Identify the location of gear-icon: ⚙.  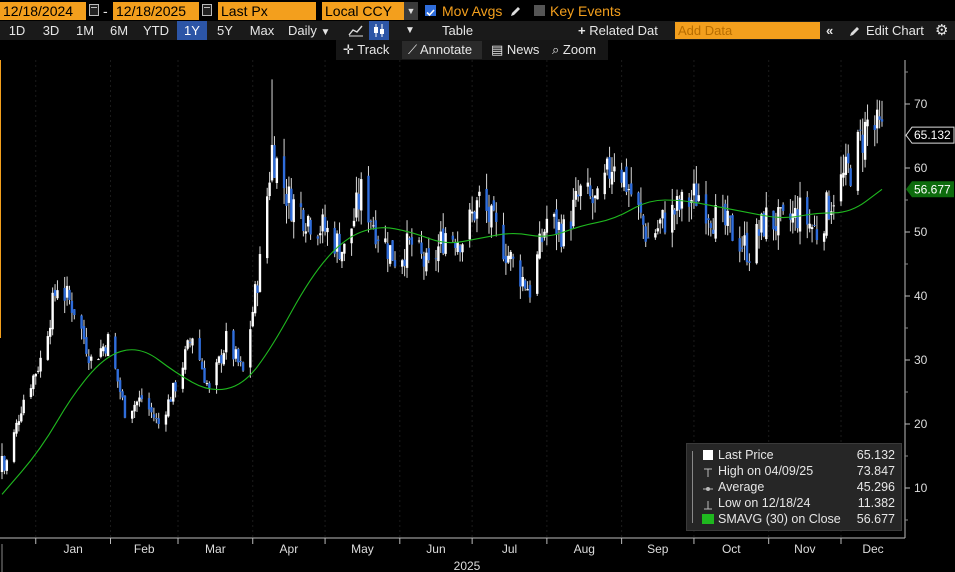
(942, 30).